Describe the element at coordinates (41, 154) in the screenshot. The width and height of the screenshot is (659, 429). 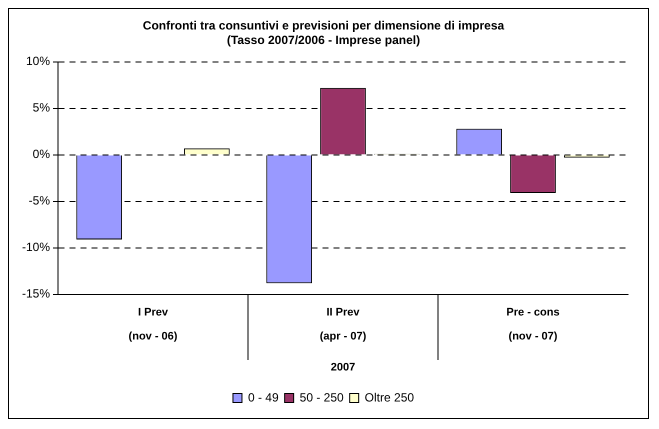
I see `y-tick-label: 0%` at that location.